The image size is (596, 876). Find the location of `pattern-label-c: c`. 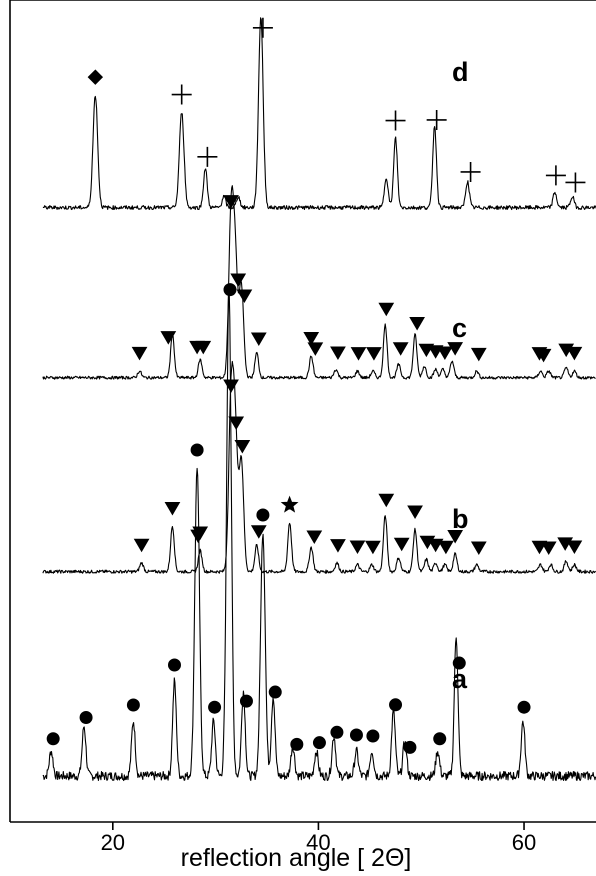

pattern-label-c: c is located at coordinates (459, 328).